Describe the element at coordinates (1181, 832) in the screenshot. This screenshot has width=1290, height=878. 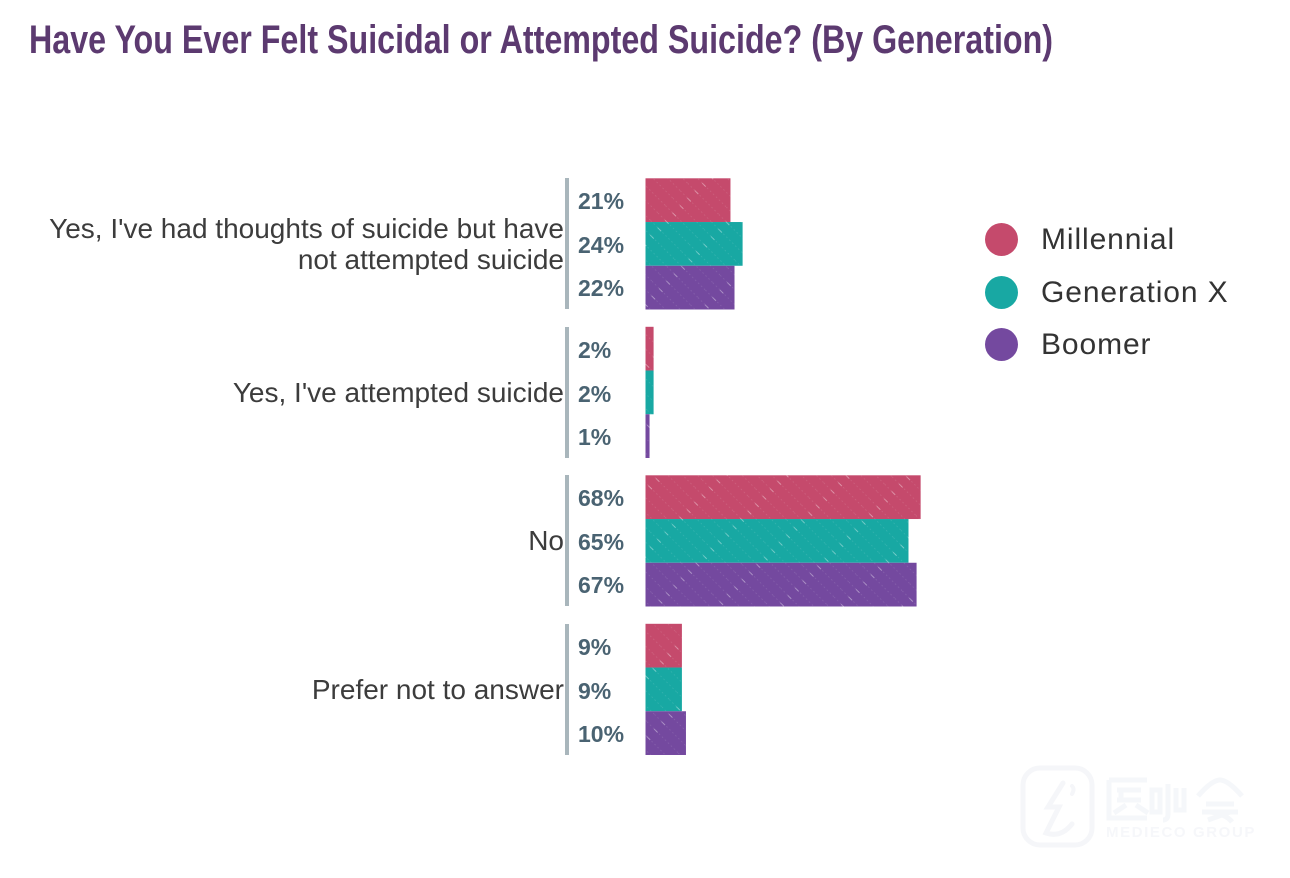
I see `svg-text: MEDIECO GROUP` at that location.